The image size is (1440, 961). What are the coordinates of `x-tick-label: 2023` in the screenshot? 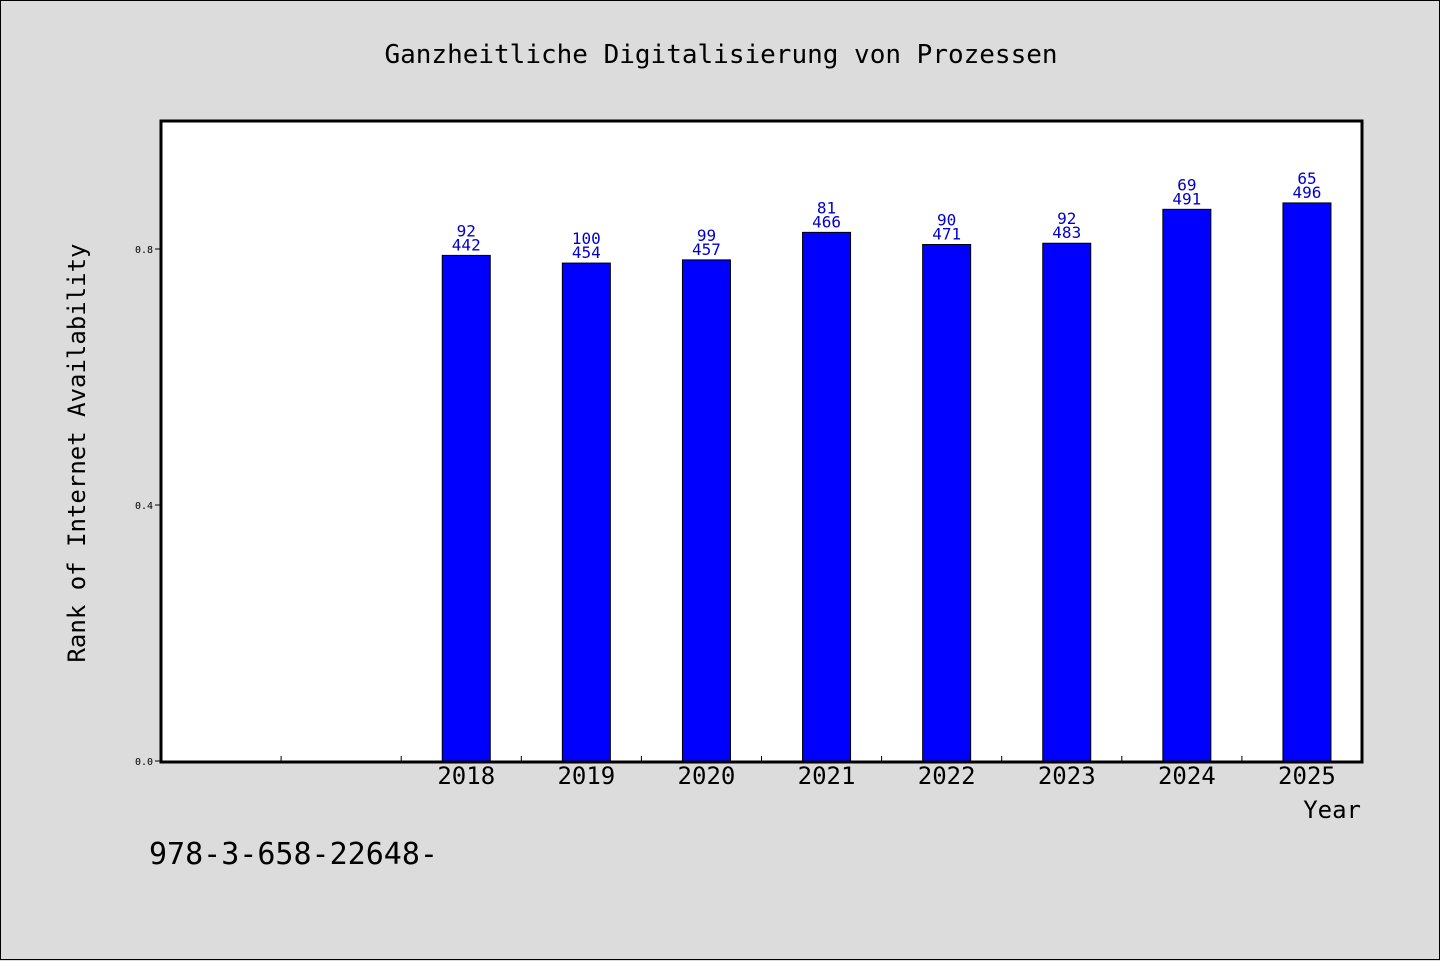 It's located at (1067, 776).